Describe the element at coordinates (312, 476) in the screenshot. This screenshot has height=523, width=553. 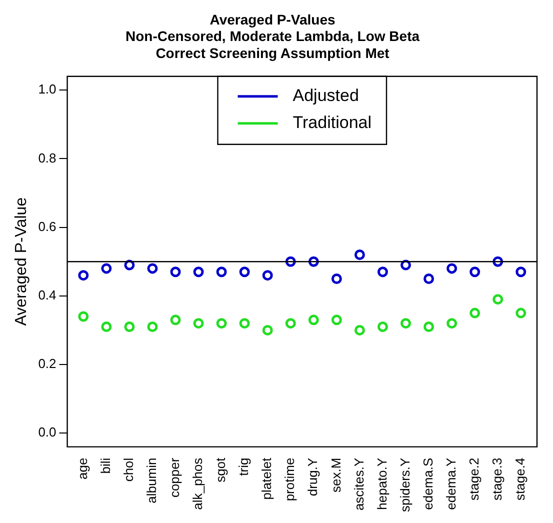
I see `x-tick-label: drug.Y` at that location.